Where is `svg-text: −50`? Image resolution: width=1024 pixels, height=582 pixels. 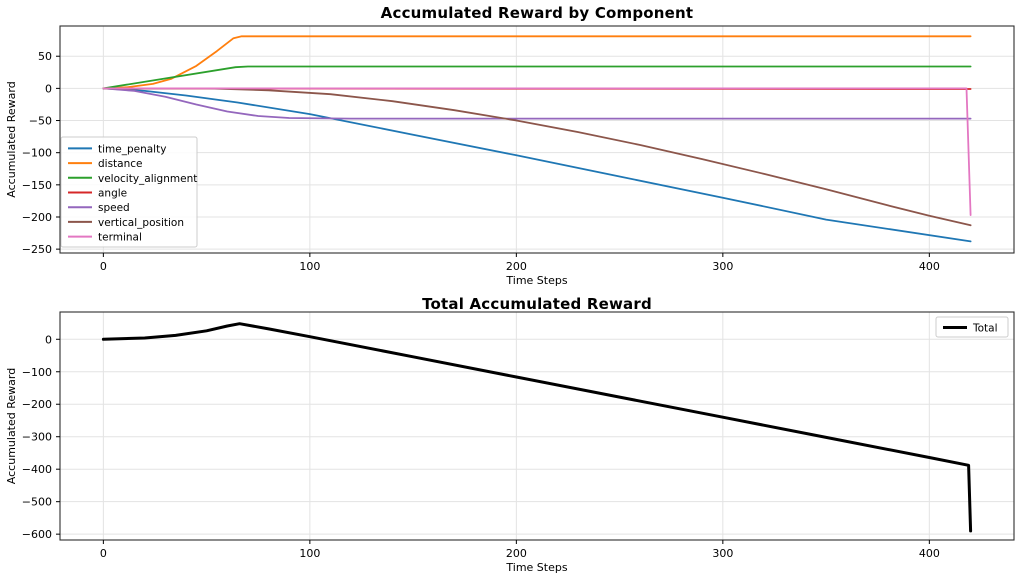 svg-text: −50 is located at coordinates (40, 121).